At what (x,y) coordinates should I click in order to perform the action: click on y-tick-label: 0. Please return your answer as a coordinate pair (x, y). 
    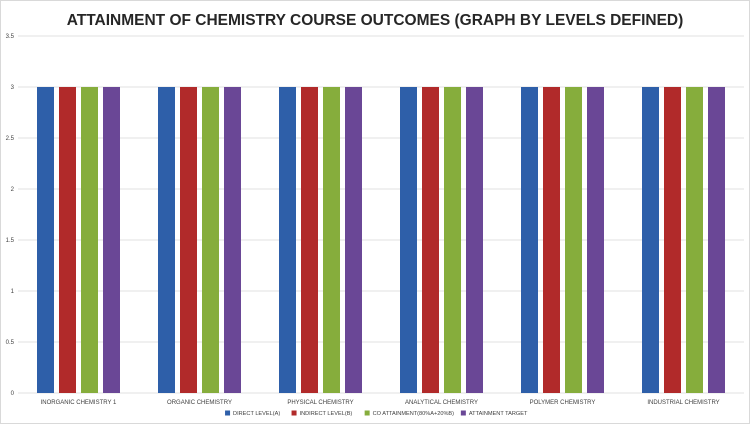
    Looking at the image, I should click on (13, 394).